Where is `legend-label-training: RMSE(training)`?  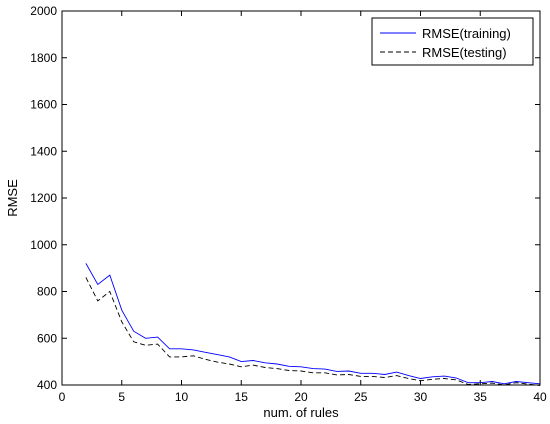 legend-label-training: RMSE(training) is located at coordinates (466, 33).